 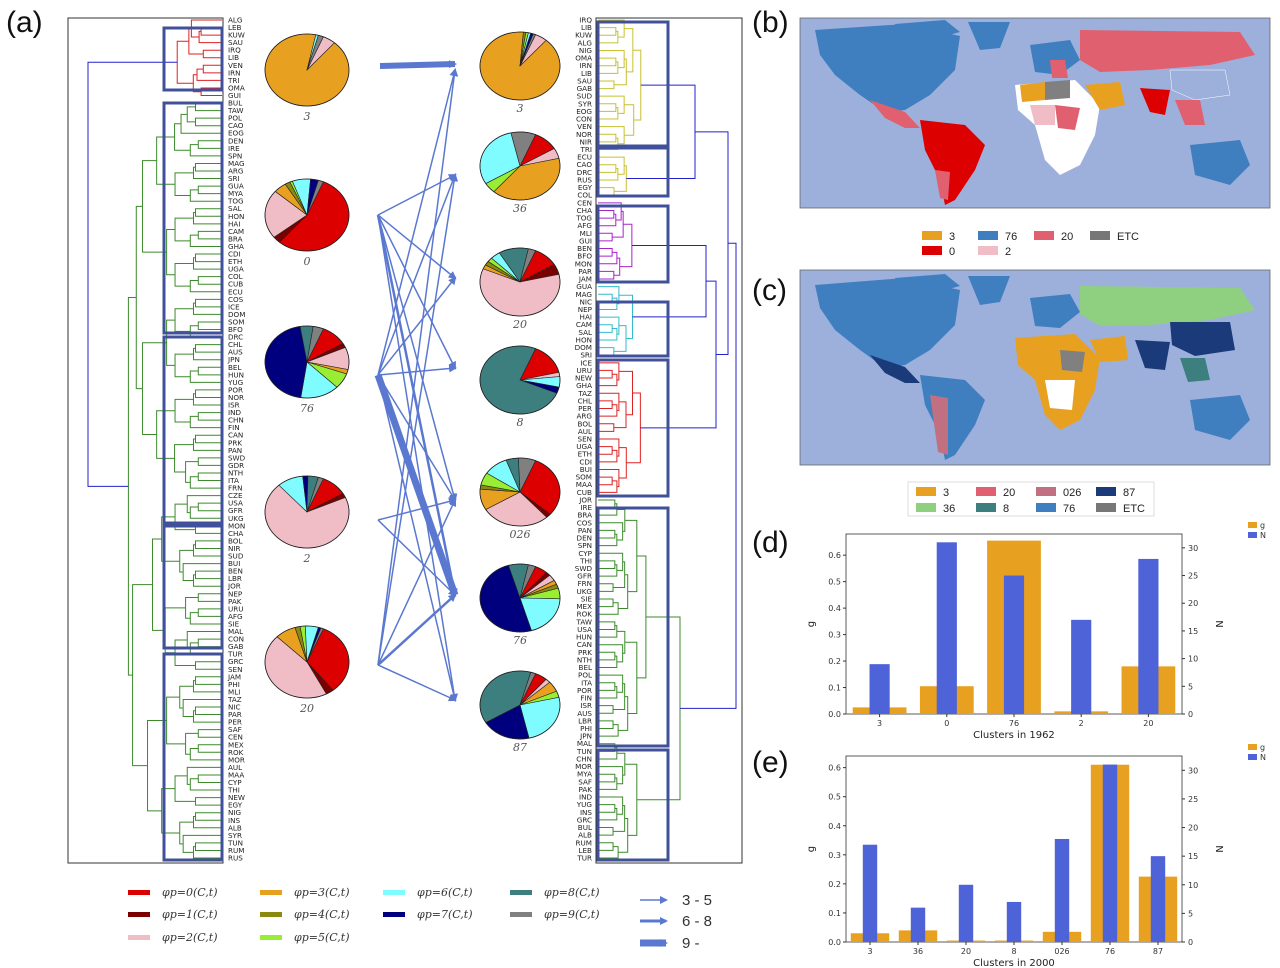 What do you see at coordinates (307, 374) in the screenshot?
I see `pies-1962: 3 0 76 2 20` at bounding box center [307, 374].